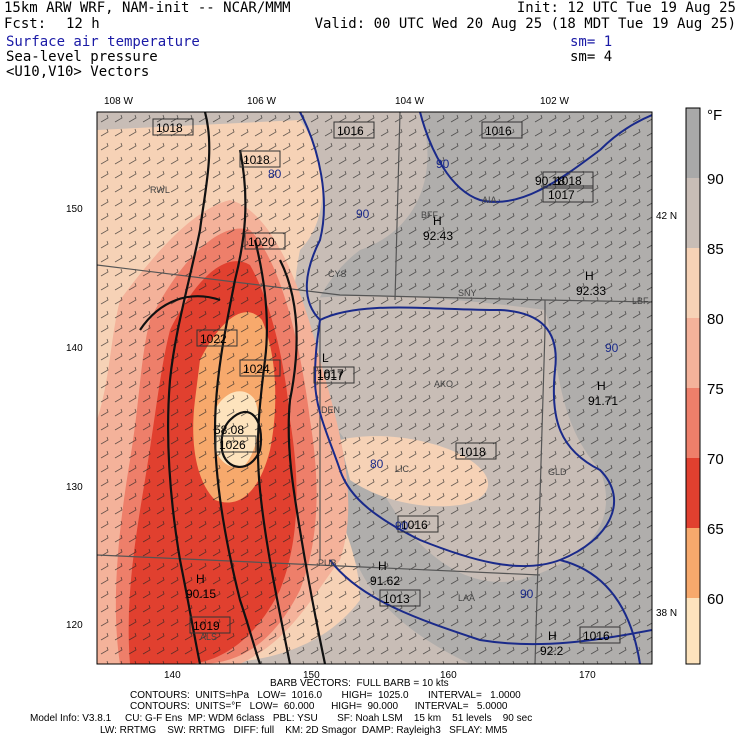 The height and width of the screenshot is (740, 740). I want to click on field-slp: Sea-level pressure, so click(82, 57).